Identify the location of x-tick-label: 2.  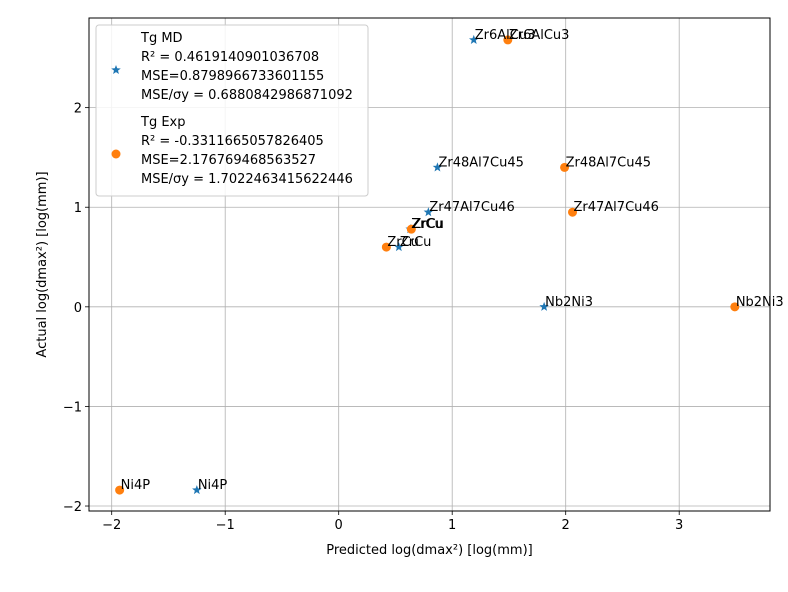
(566, 525).